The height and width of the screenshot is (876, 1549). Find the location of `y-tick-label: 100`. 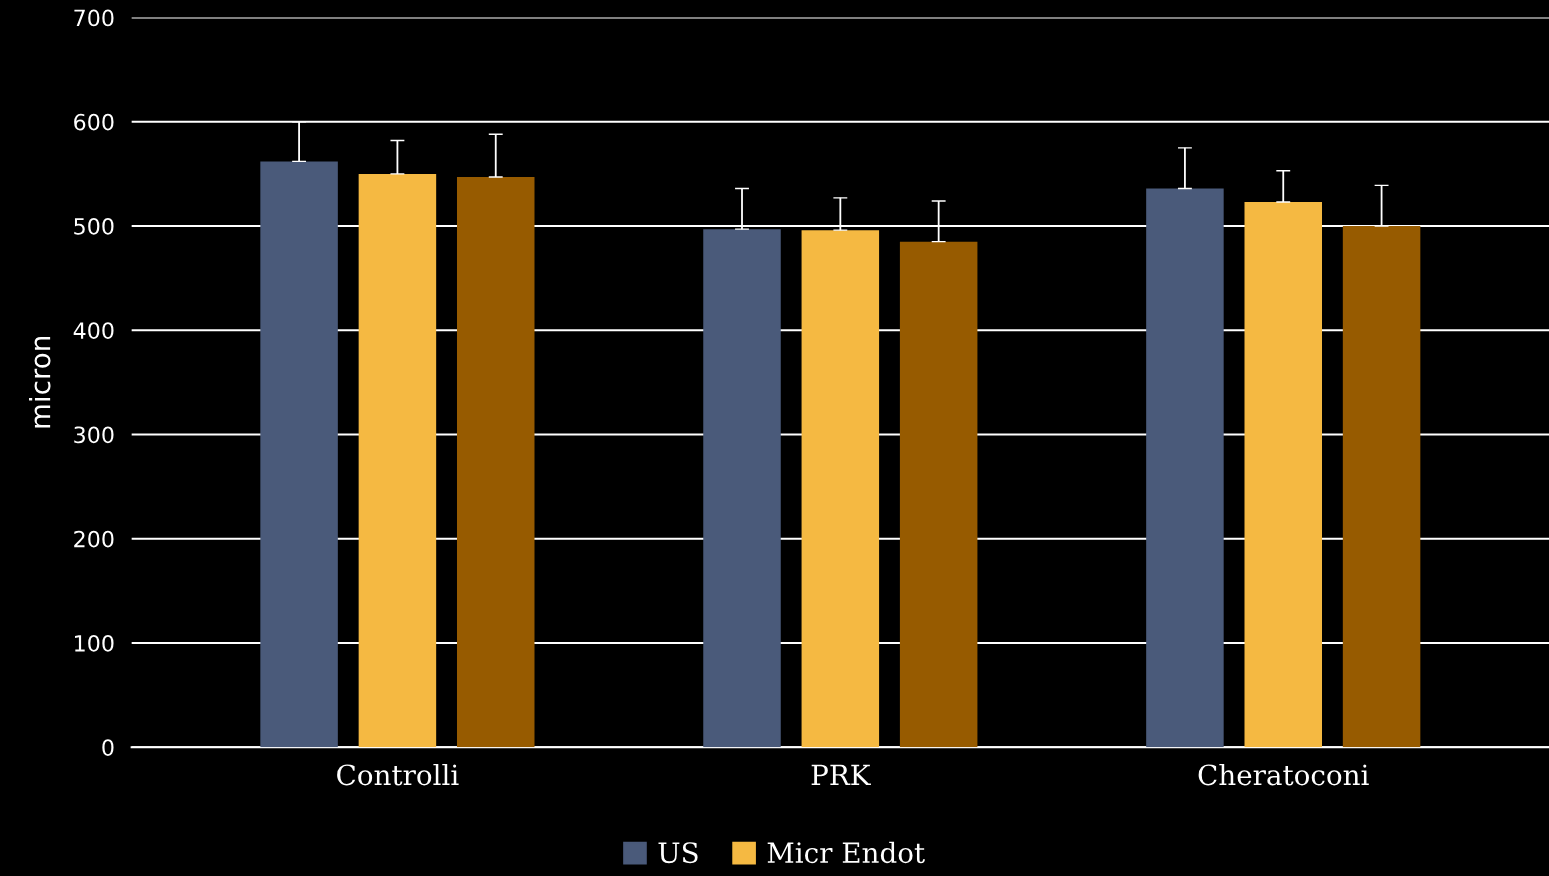

y-tick-label: 100 is located at coordinates (94, 643).